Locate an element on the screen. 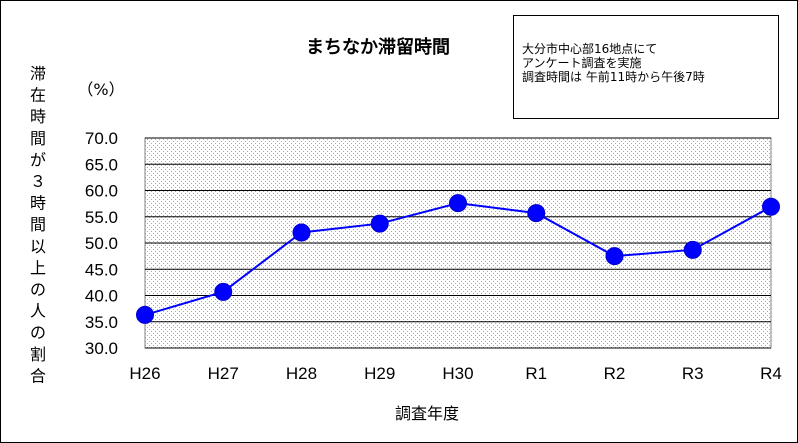  y-axis-label-char: 滞 is located at coordinates (38, 73).